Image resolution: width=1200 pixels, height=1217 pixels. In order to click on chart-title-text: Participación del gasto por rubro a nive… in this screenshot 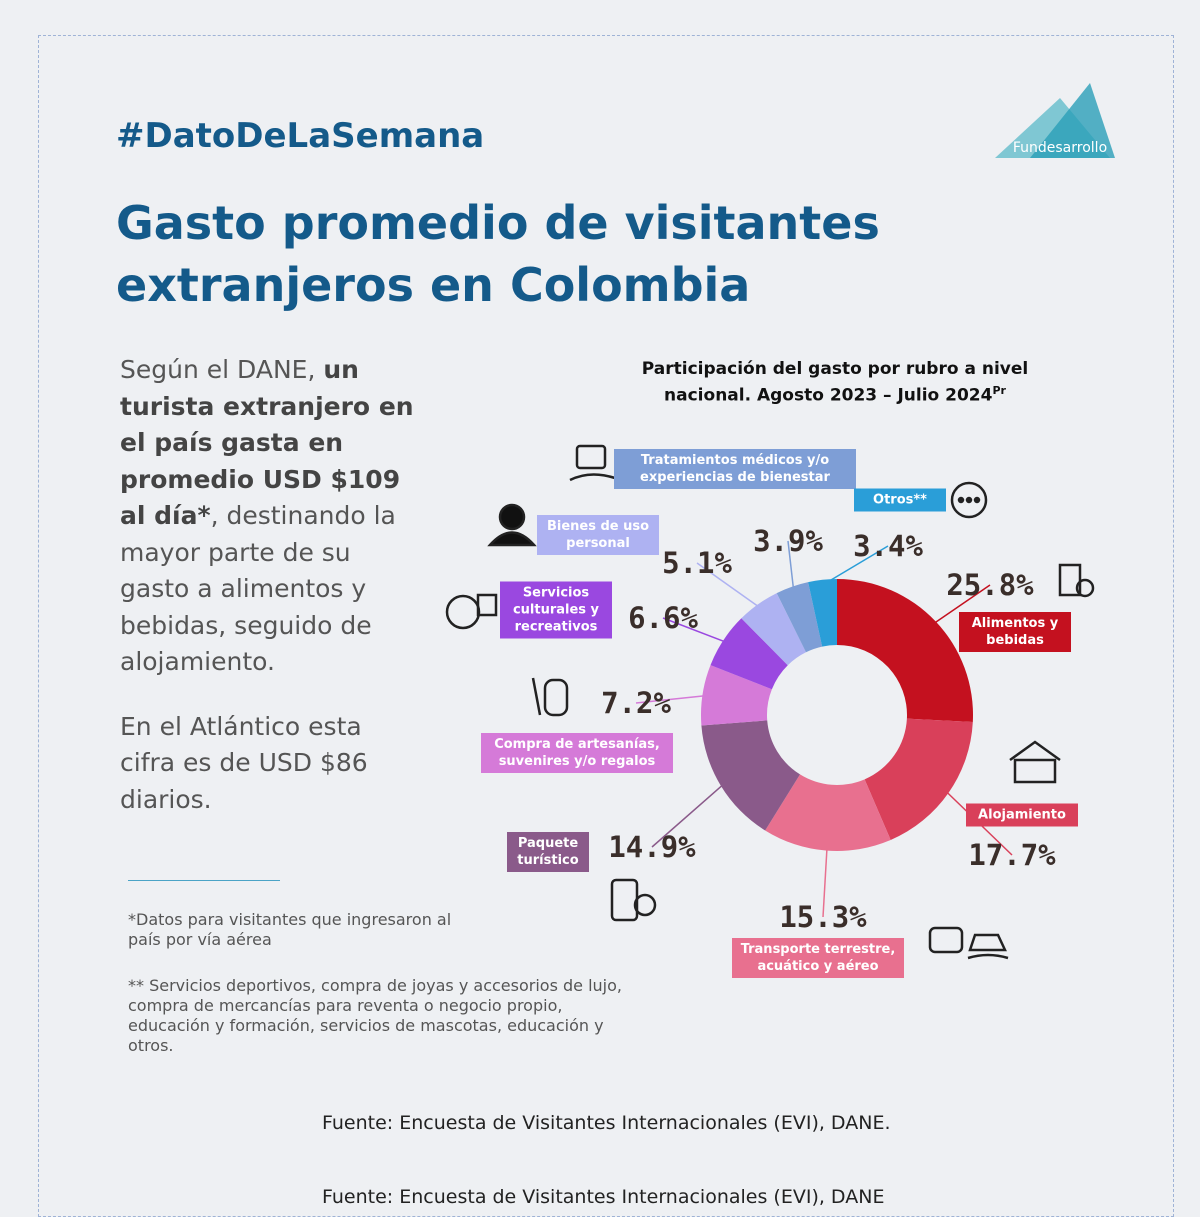, I will do `click(835, 382)`.